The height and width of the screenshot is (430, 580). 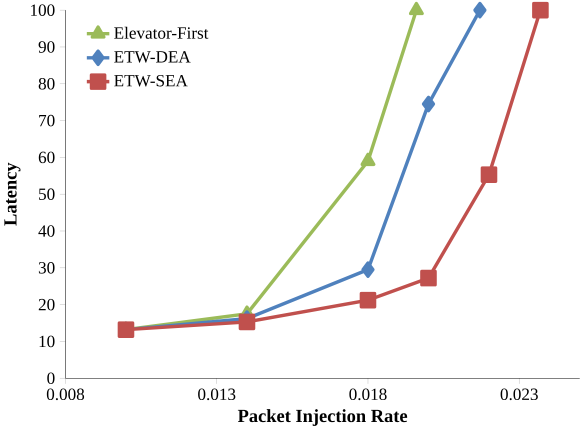 What do you see at coordinates (519, 394) in the screenshot?
I see `x-tick-label: 0.023` at bounding box center [519, 394].